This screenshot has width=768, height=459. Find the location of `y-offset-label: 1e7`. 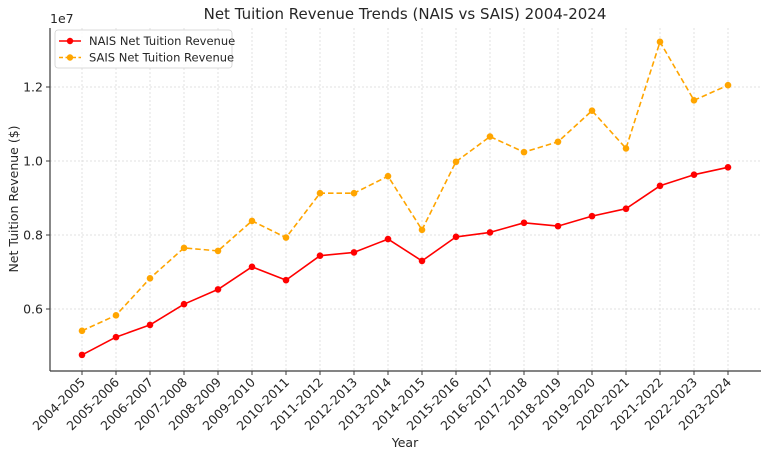

y-offset-label: 1e7 is located at coordinates (62, 18).